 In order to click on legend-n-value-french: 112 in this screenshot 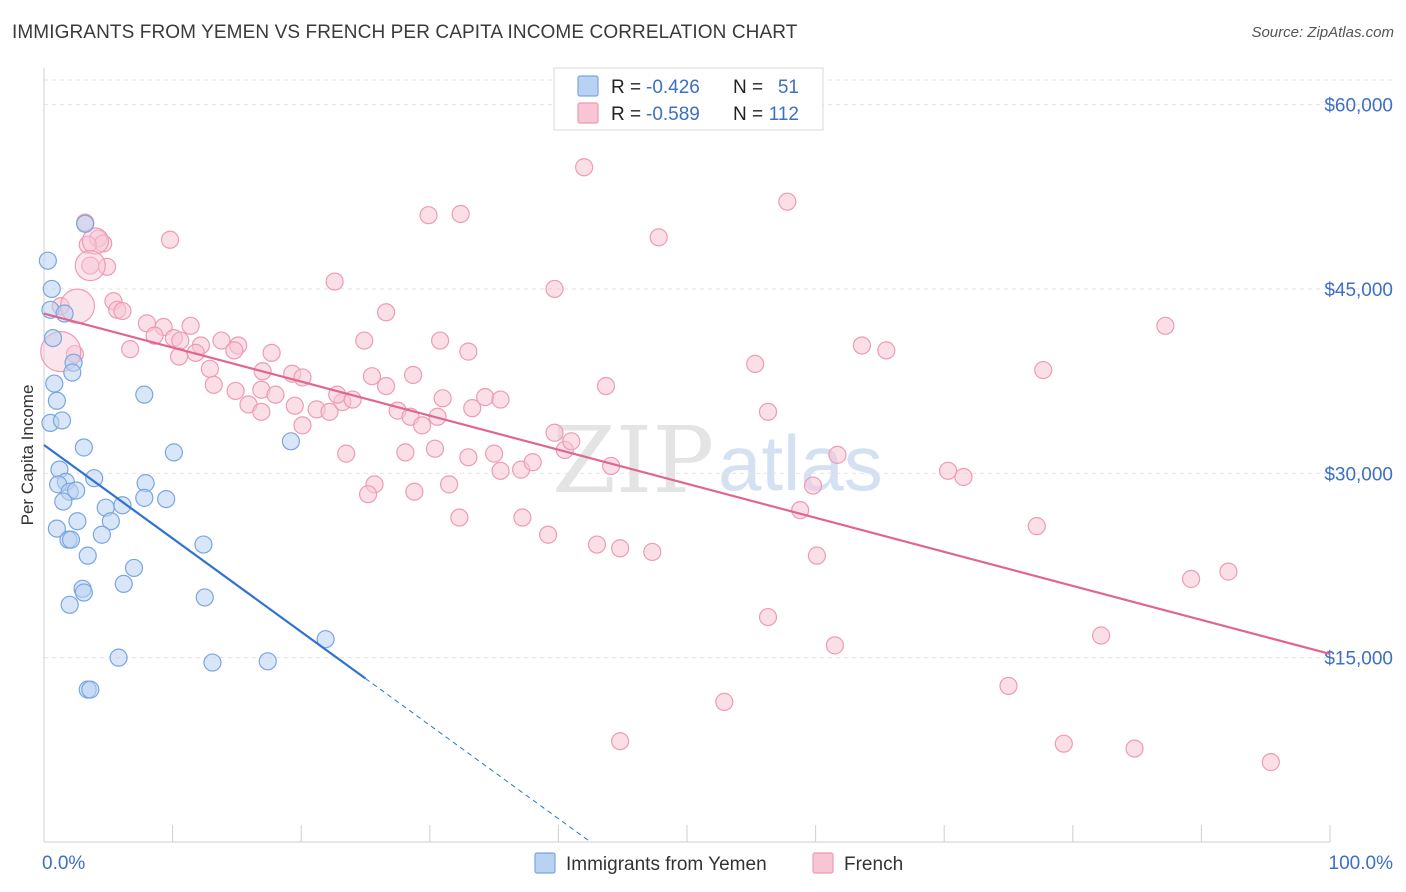, I will do `click(784, 114)`.